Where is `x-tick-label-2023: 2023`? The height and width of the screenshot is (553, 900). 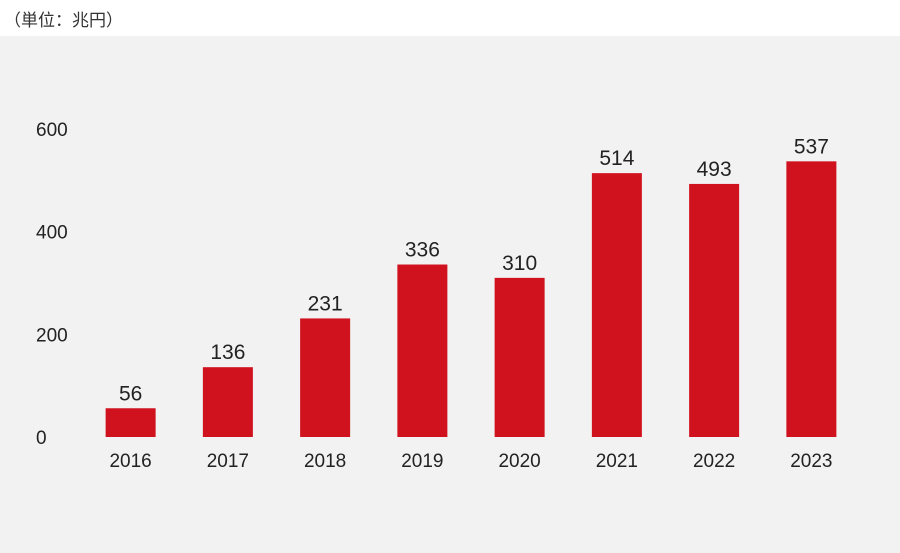 x-tick-label-2023: 2023 is located at coordinates (811, 461).